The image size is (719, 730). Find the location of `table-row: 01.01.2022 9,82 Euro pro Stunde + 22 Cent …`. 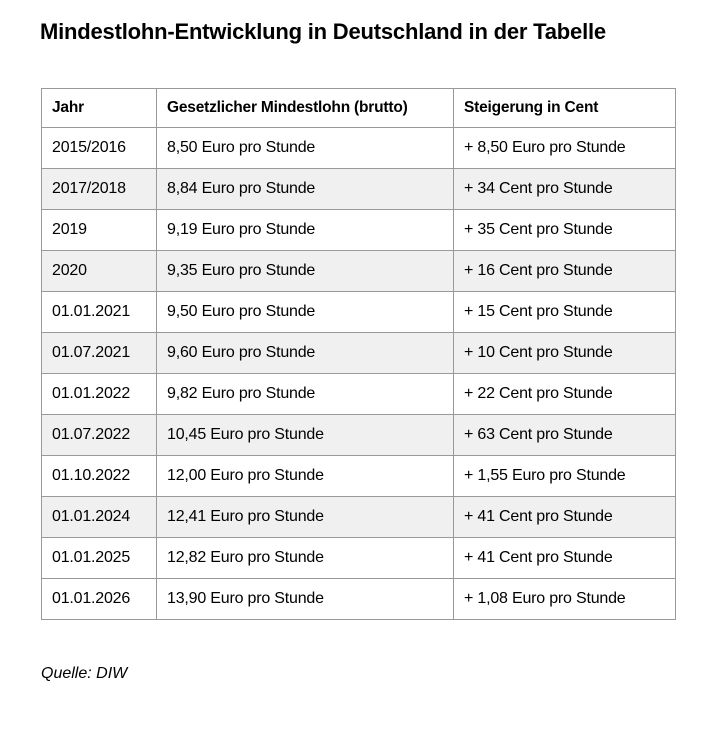

table-row: 01.01.2022 9,82 Euro pro Stunde + 22 Cent … is located at coordinates (358, 394).